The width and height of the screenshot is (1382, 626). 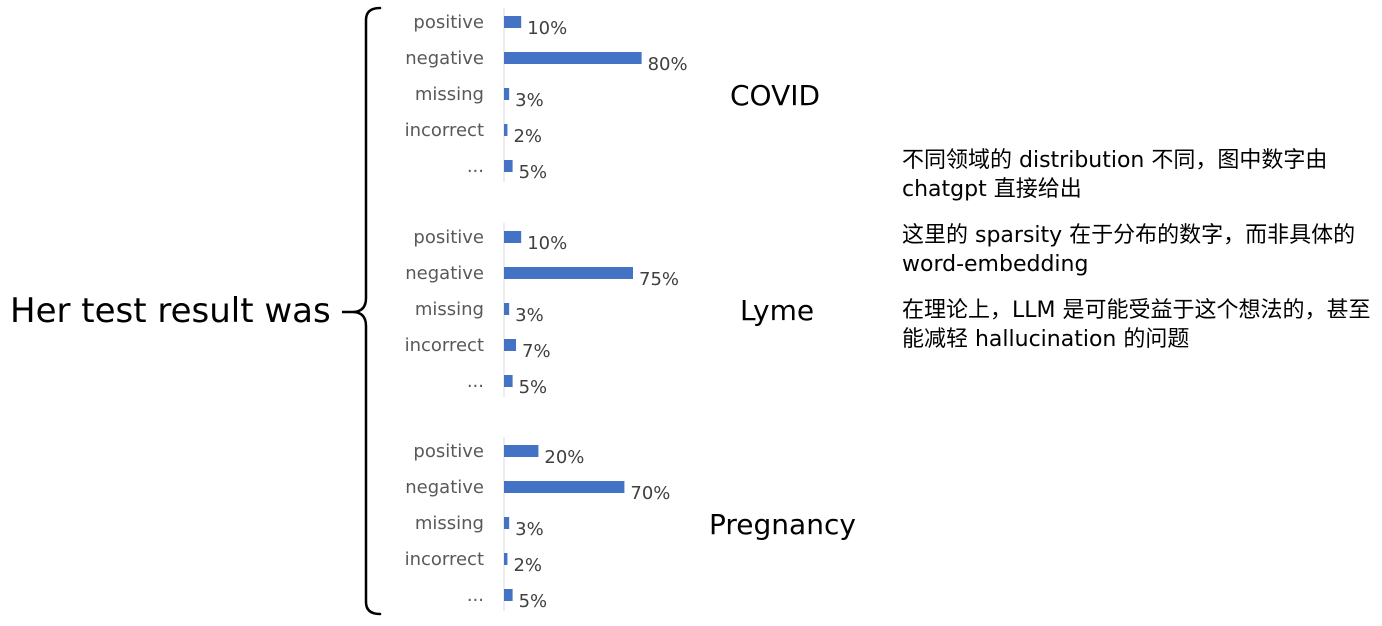 What do you see at coordinates (444, 273) in the screenshot?
I see `category-label-lyme: negative` at bounding box center [444, 273].